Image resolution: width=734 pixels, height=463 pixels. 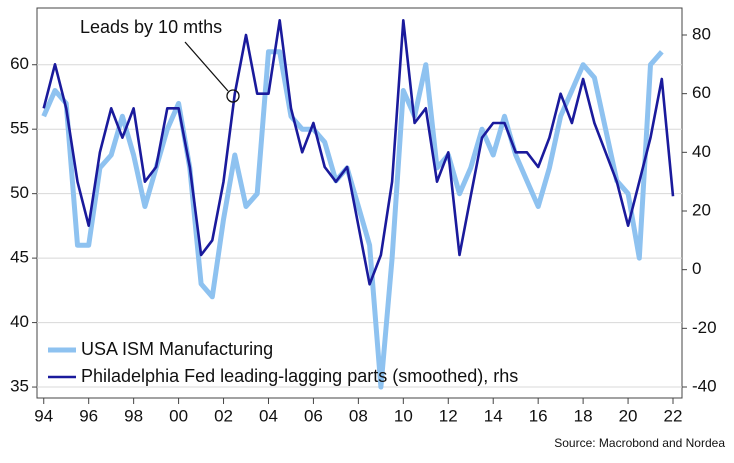 What do you see at coordinates (268, 415) in the screenshot?
I see `x-tick-label: 04` at bounding box center [268, 415].